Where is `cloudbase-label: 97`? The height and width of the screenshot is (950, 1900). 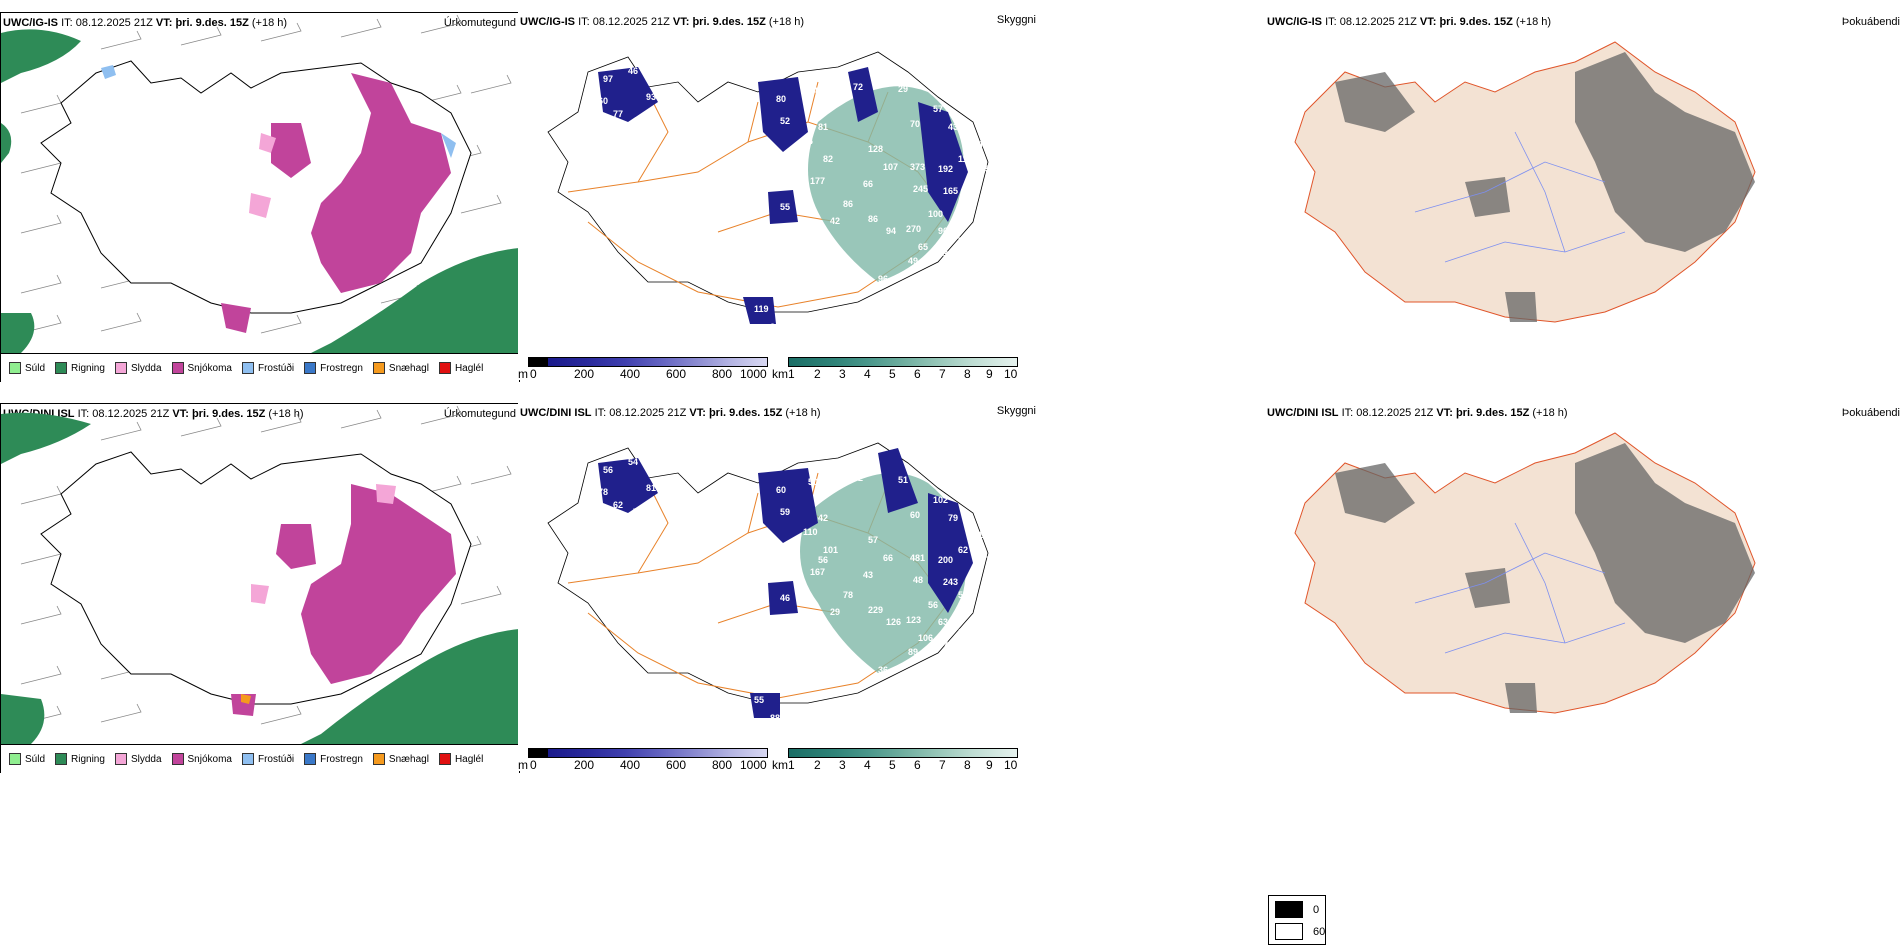 cloudbase-label: 97 is located at coordinates (608, 79).